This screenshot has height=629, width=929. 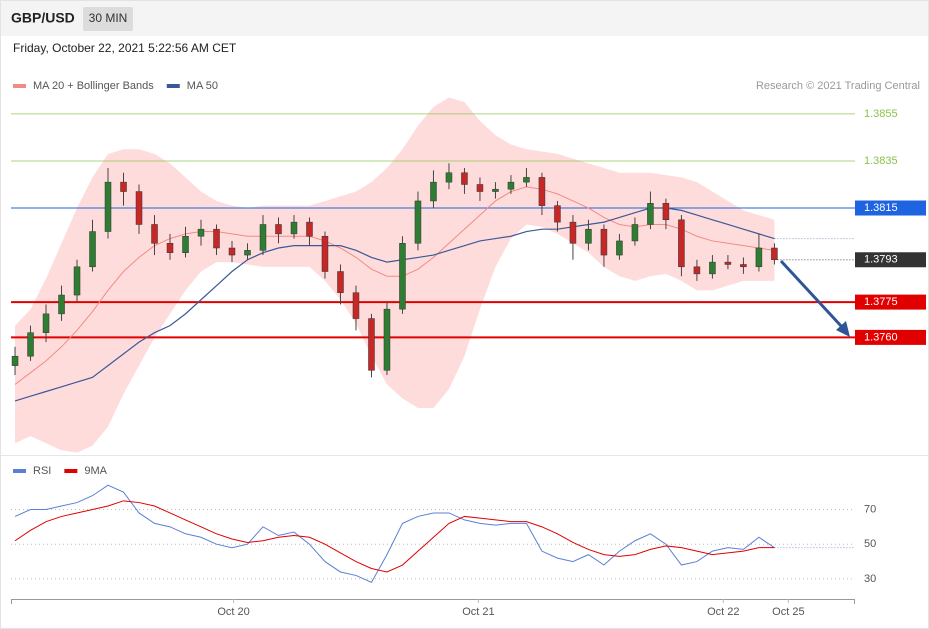 I want to click on header-bar, so click(x=464, y=18).